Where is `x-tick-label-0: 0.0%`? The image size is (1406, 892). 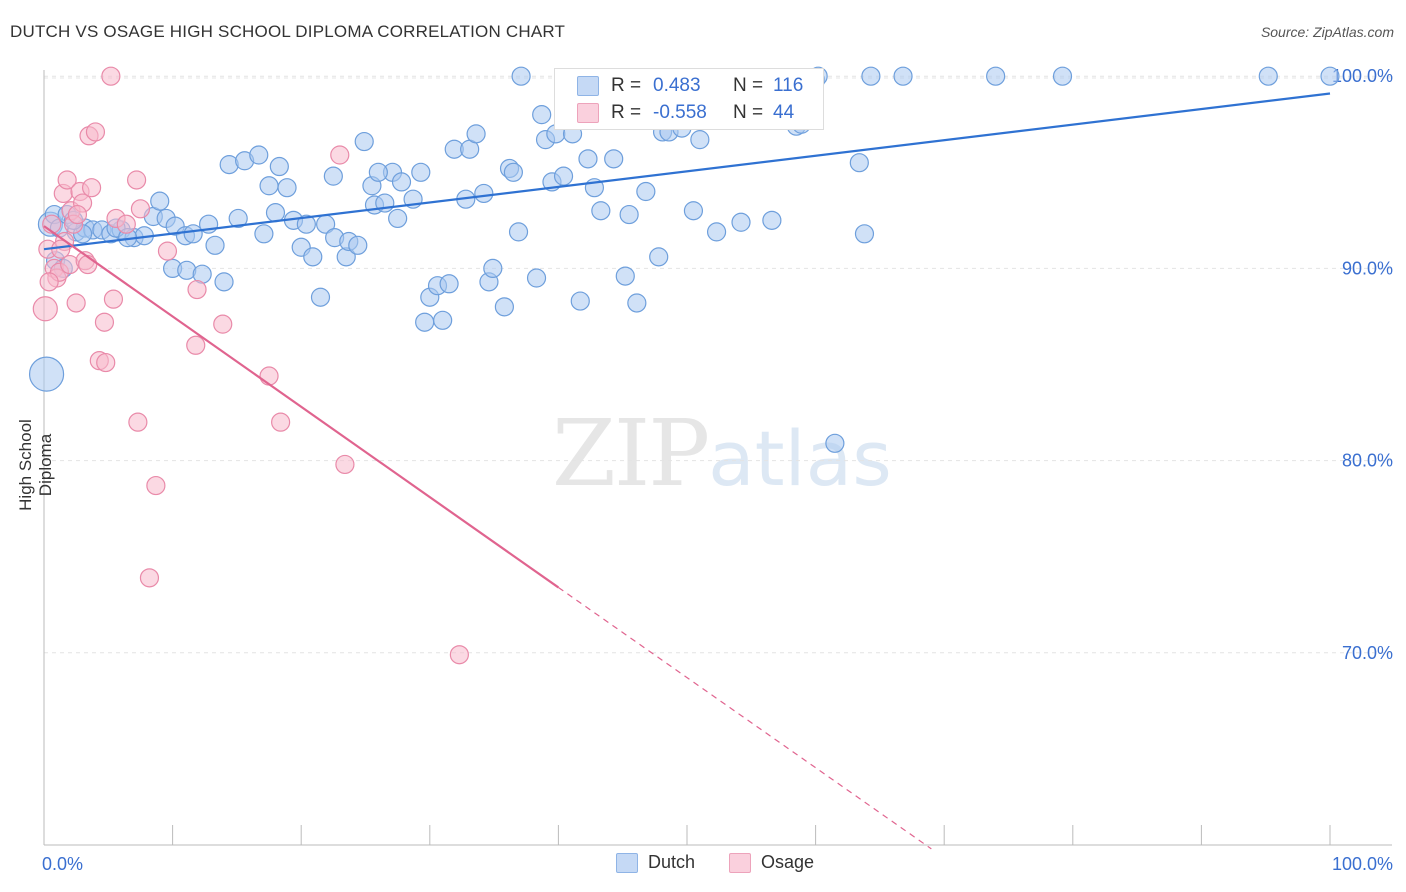
x-tick-label-0: 0.0% is located at coordinates (62, 864).